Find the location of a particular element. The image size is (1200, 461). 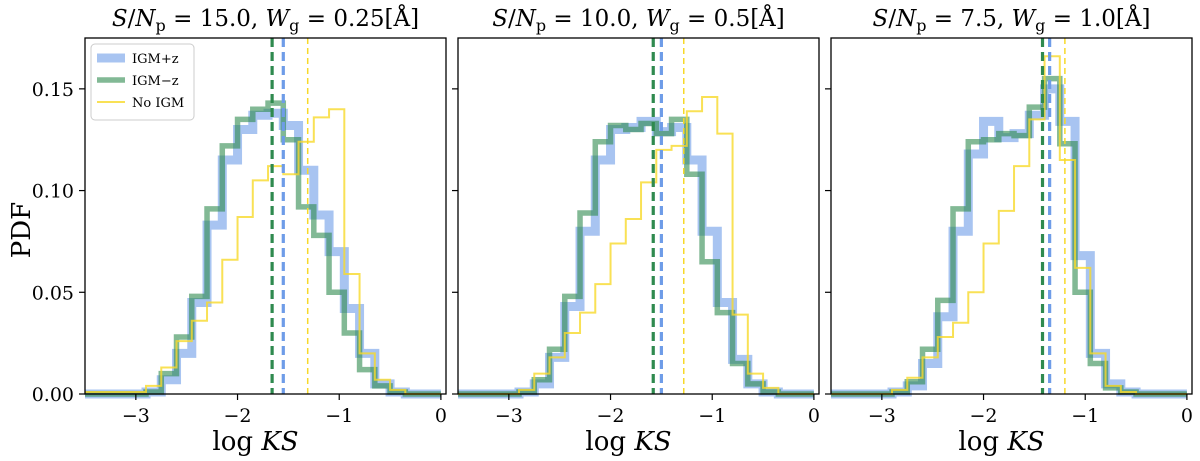

y-tick-label: 0.10 is located at coordinates (53, 192).